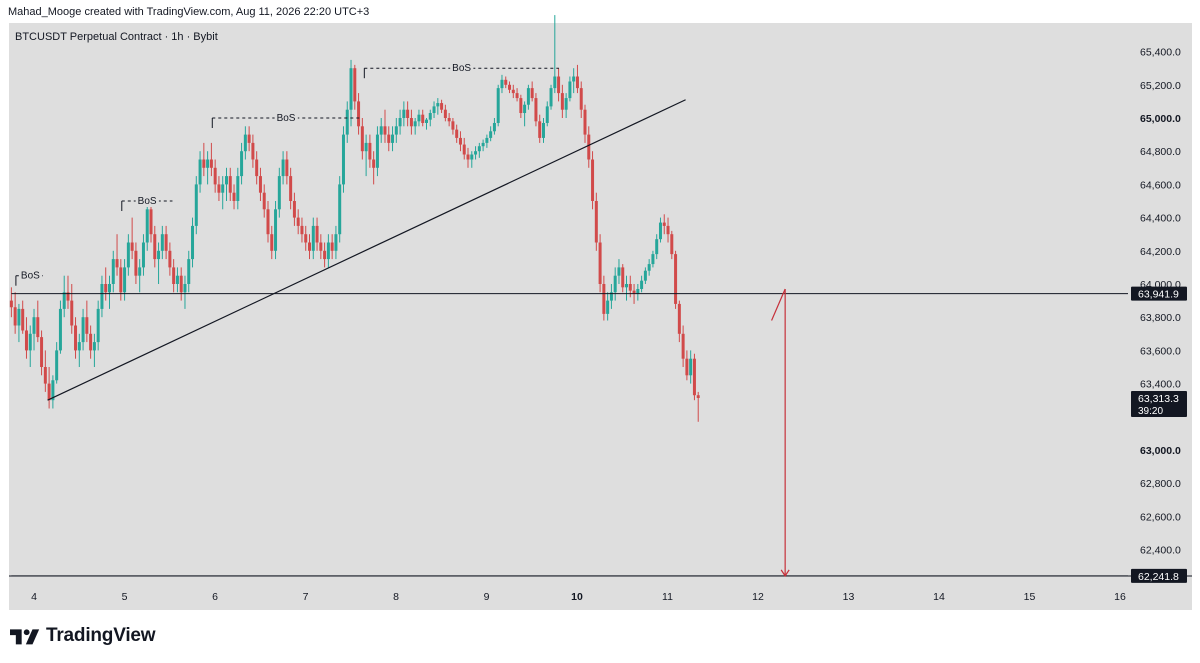  Describe the element at coordinates (286, 118) in the screenshot. I see `bos-label: BoS` at that location.